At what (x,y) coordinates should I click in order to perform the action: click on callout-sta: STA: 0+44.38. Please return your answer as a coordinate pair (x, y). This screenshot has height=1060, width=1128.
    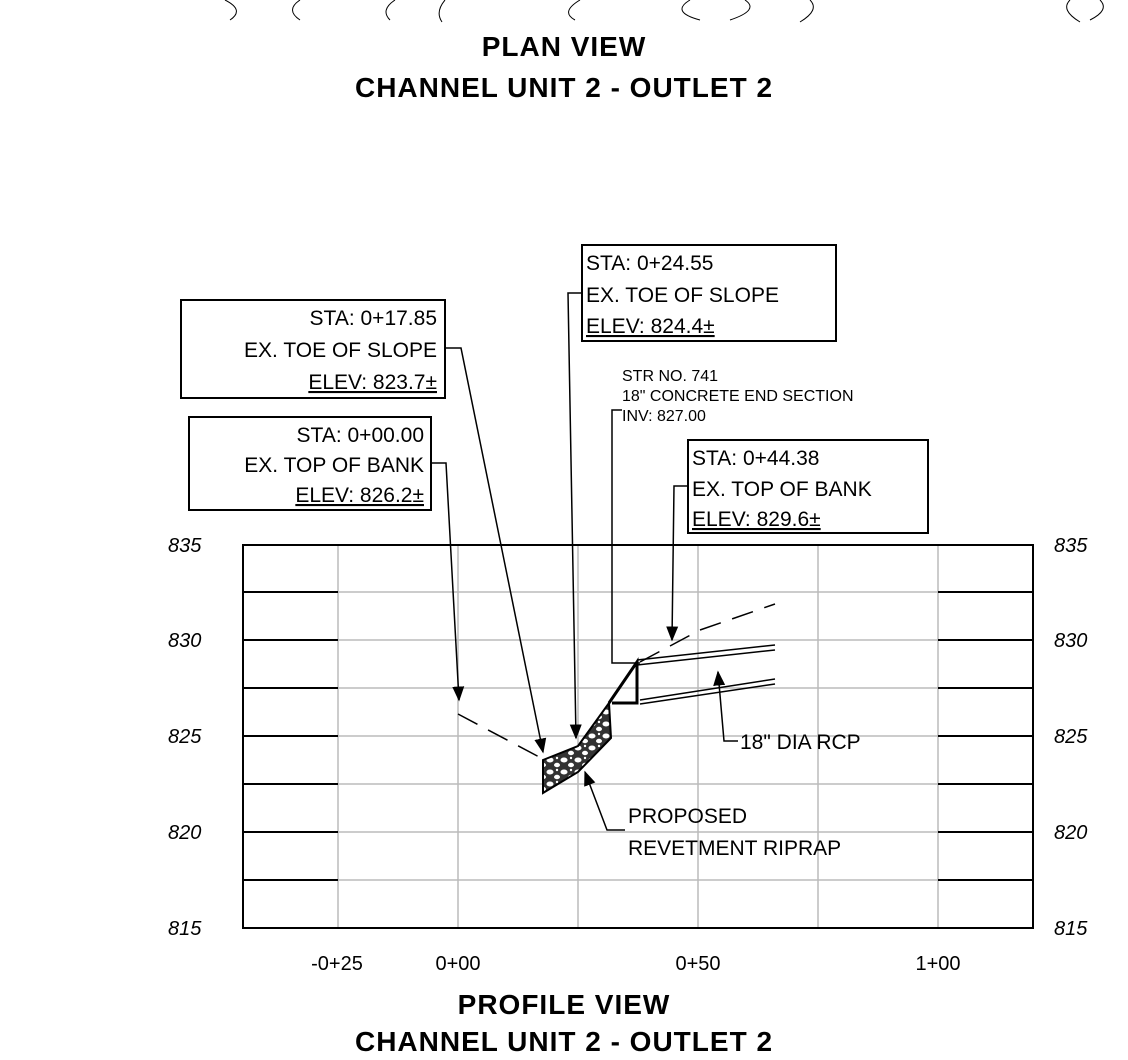
    Looking at the image, I should click on (755, 458).